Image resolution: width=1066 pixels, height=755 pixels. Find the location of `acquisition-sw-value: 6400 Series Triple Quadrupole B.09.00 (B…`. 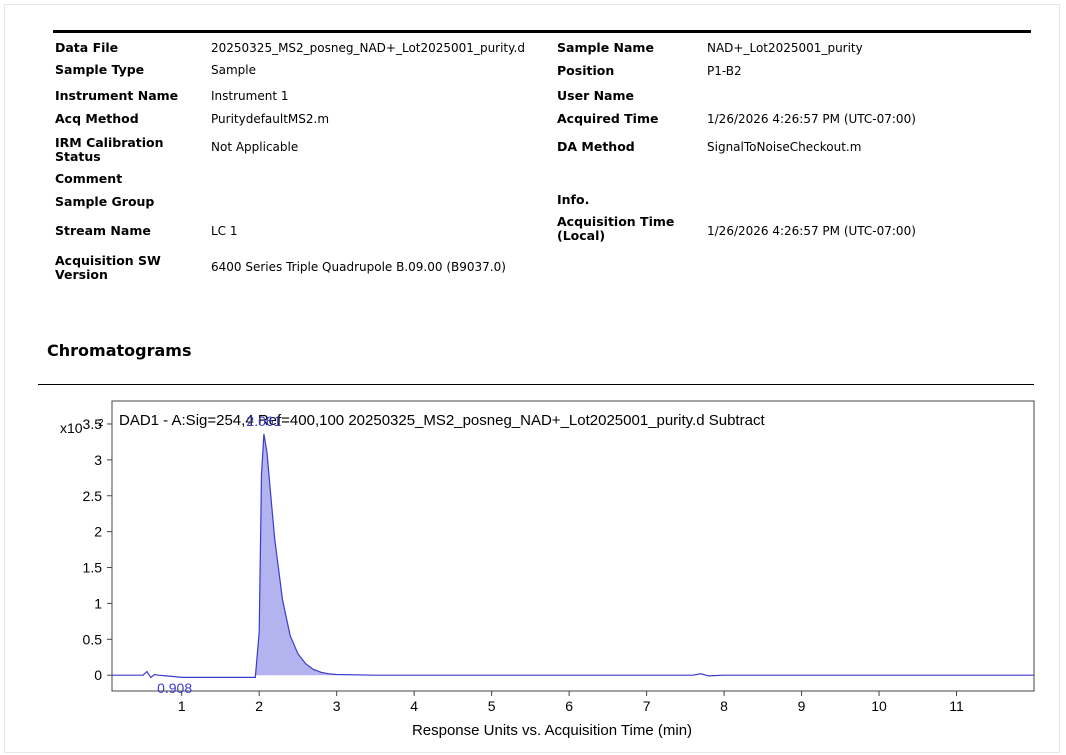

acquisition-sw-value: 6400 Series Triple Quadrupole B.09.00 (B… is located at coordinates (358, 267).